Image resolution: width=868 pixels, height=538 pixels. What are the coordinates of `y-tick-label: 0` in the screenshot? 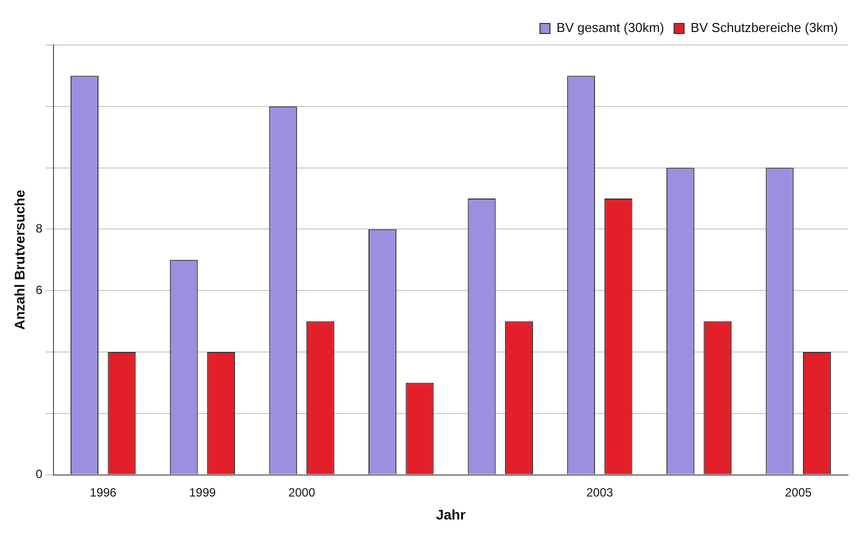 It's located at (39, 474).